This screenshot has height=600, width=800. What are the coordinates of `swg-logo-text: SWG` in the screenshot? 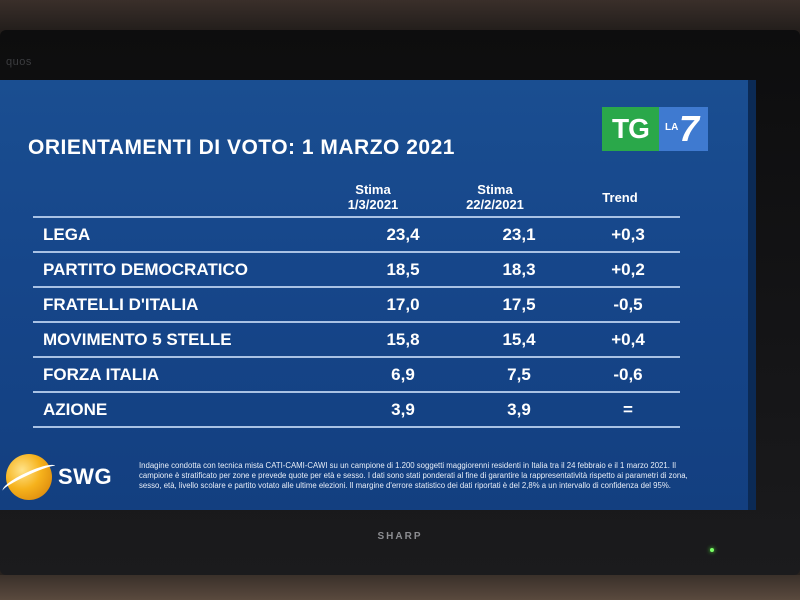 It's located at (85, 476).